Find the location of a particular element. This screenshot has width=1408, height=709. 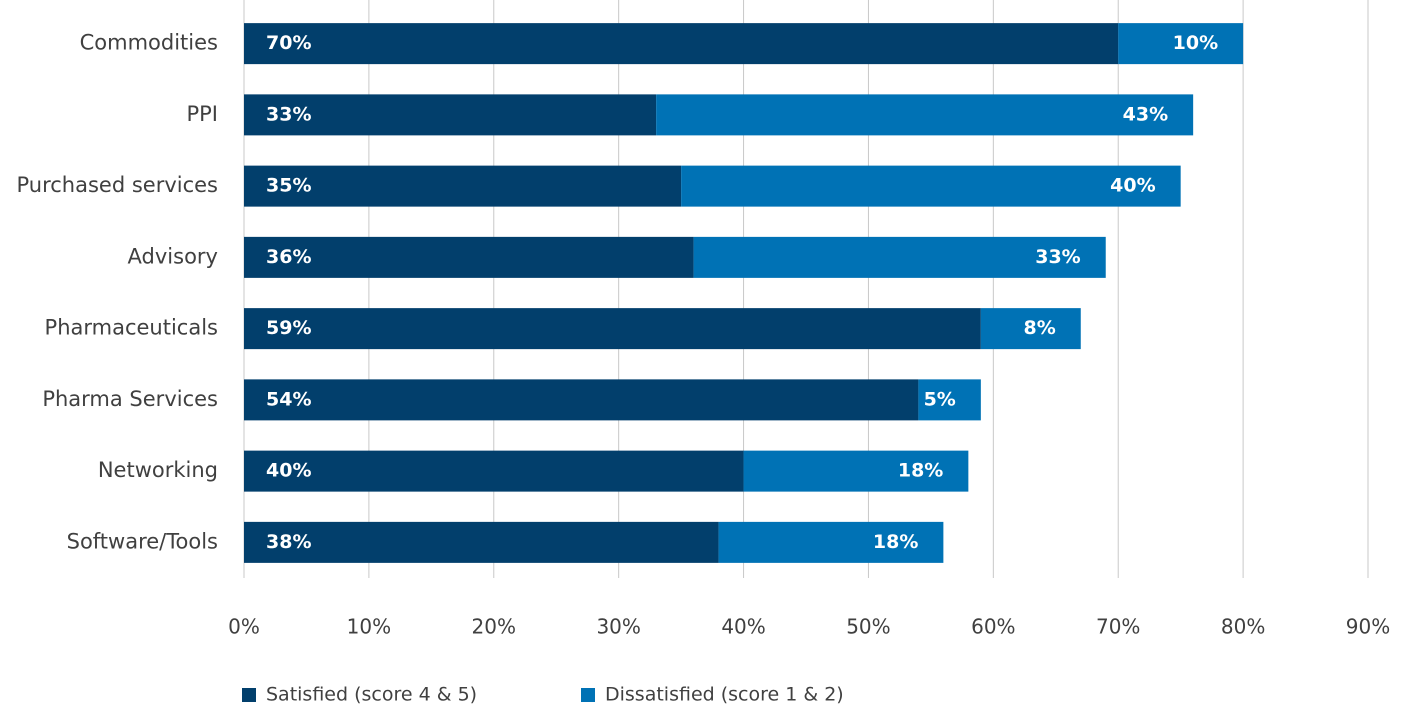

x-tick-label: 90% is located at coordinates (1368, 627).